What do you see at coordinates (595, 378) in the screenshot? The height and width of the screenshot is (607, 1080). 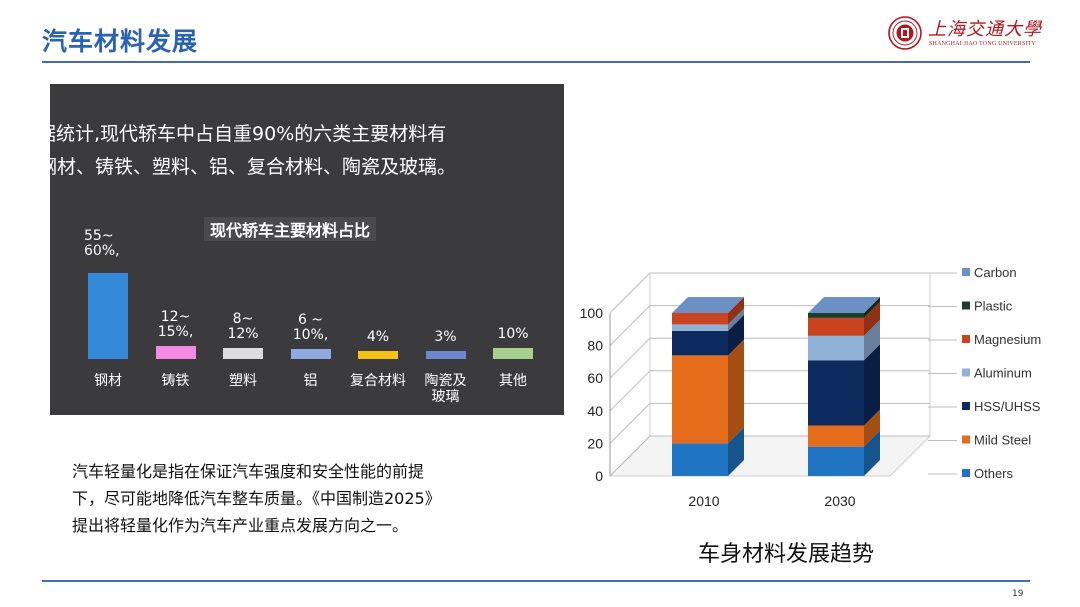 I see `y-tick-label: 60` at bounding box center [595, 378].